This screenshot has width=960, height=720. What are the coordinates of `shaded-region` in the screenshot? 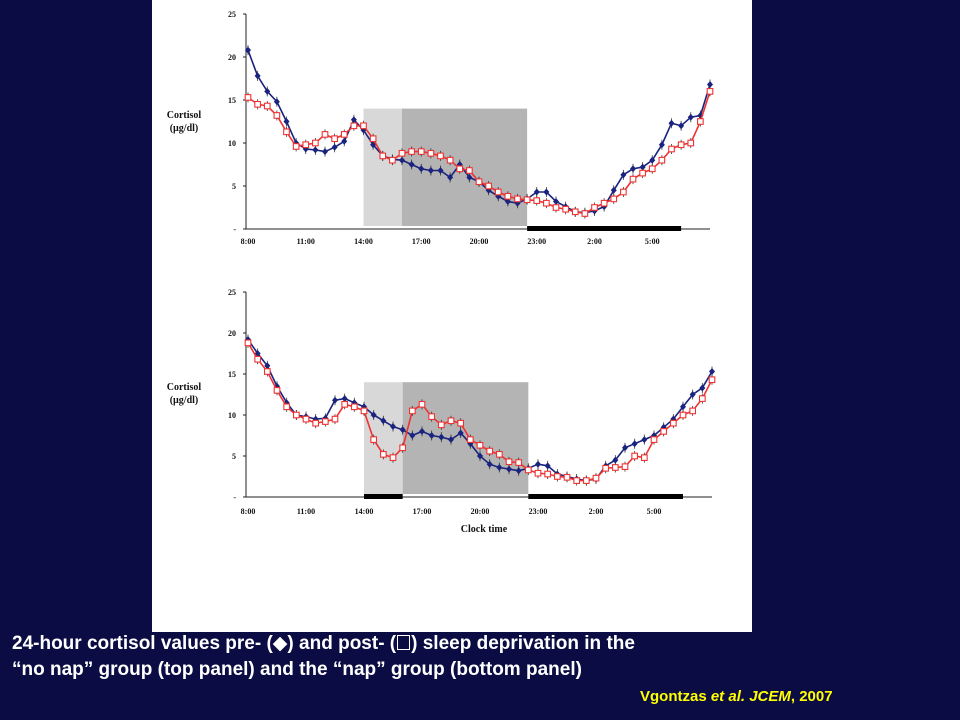 It's located at (382, 167).